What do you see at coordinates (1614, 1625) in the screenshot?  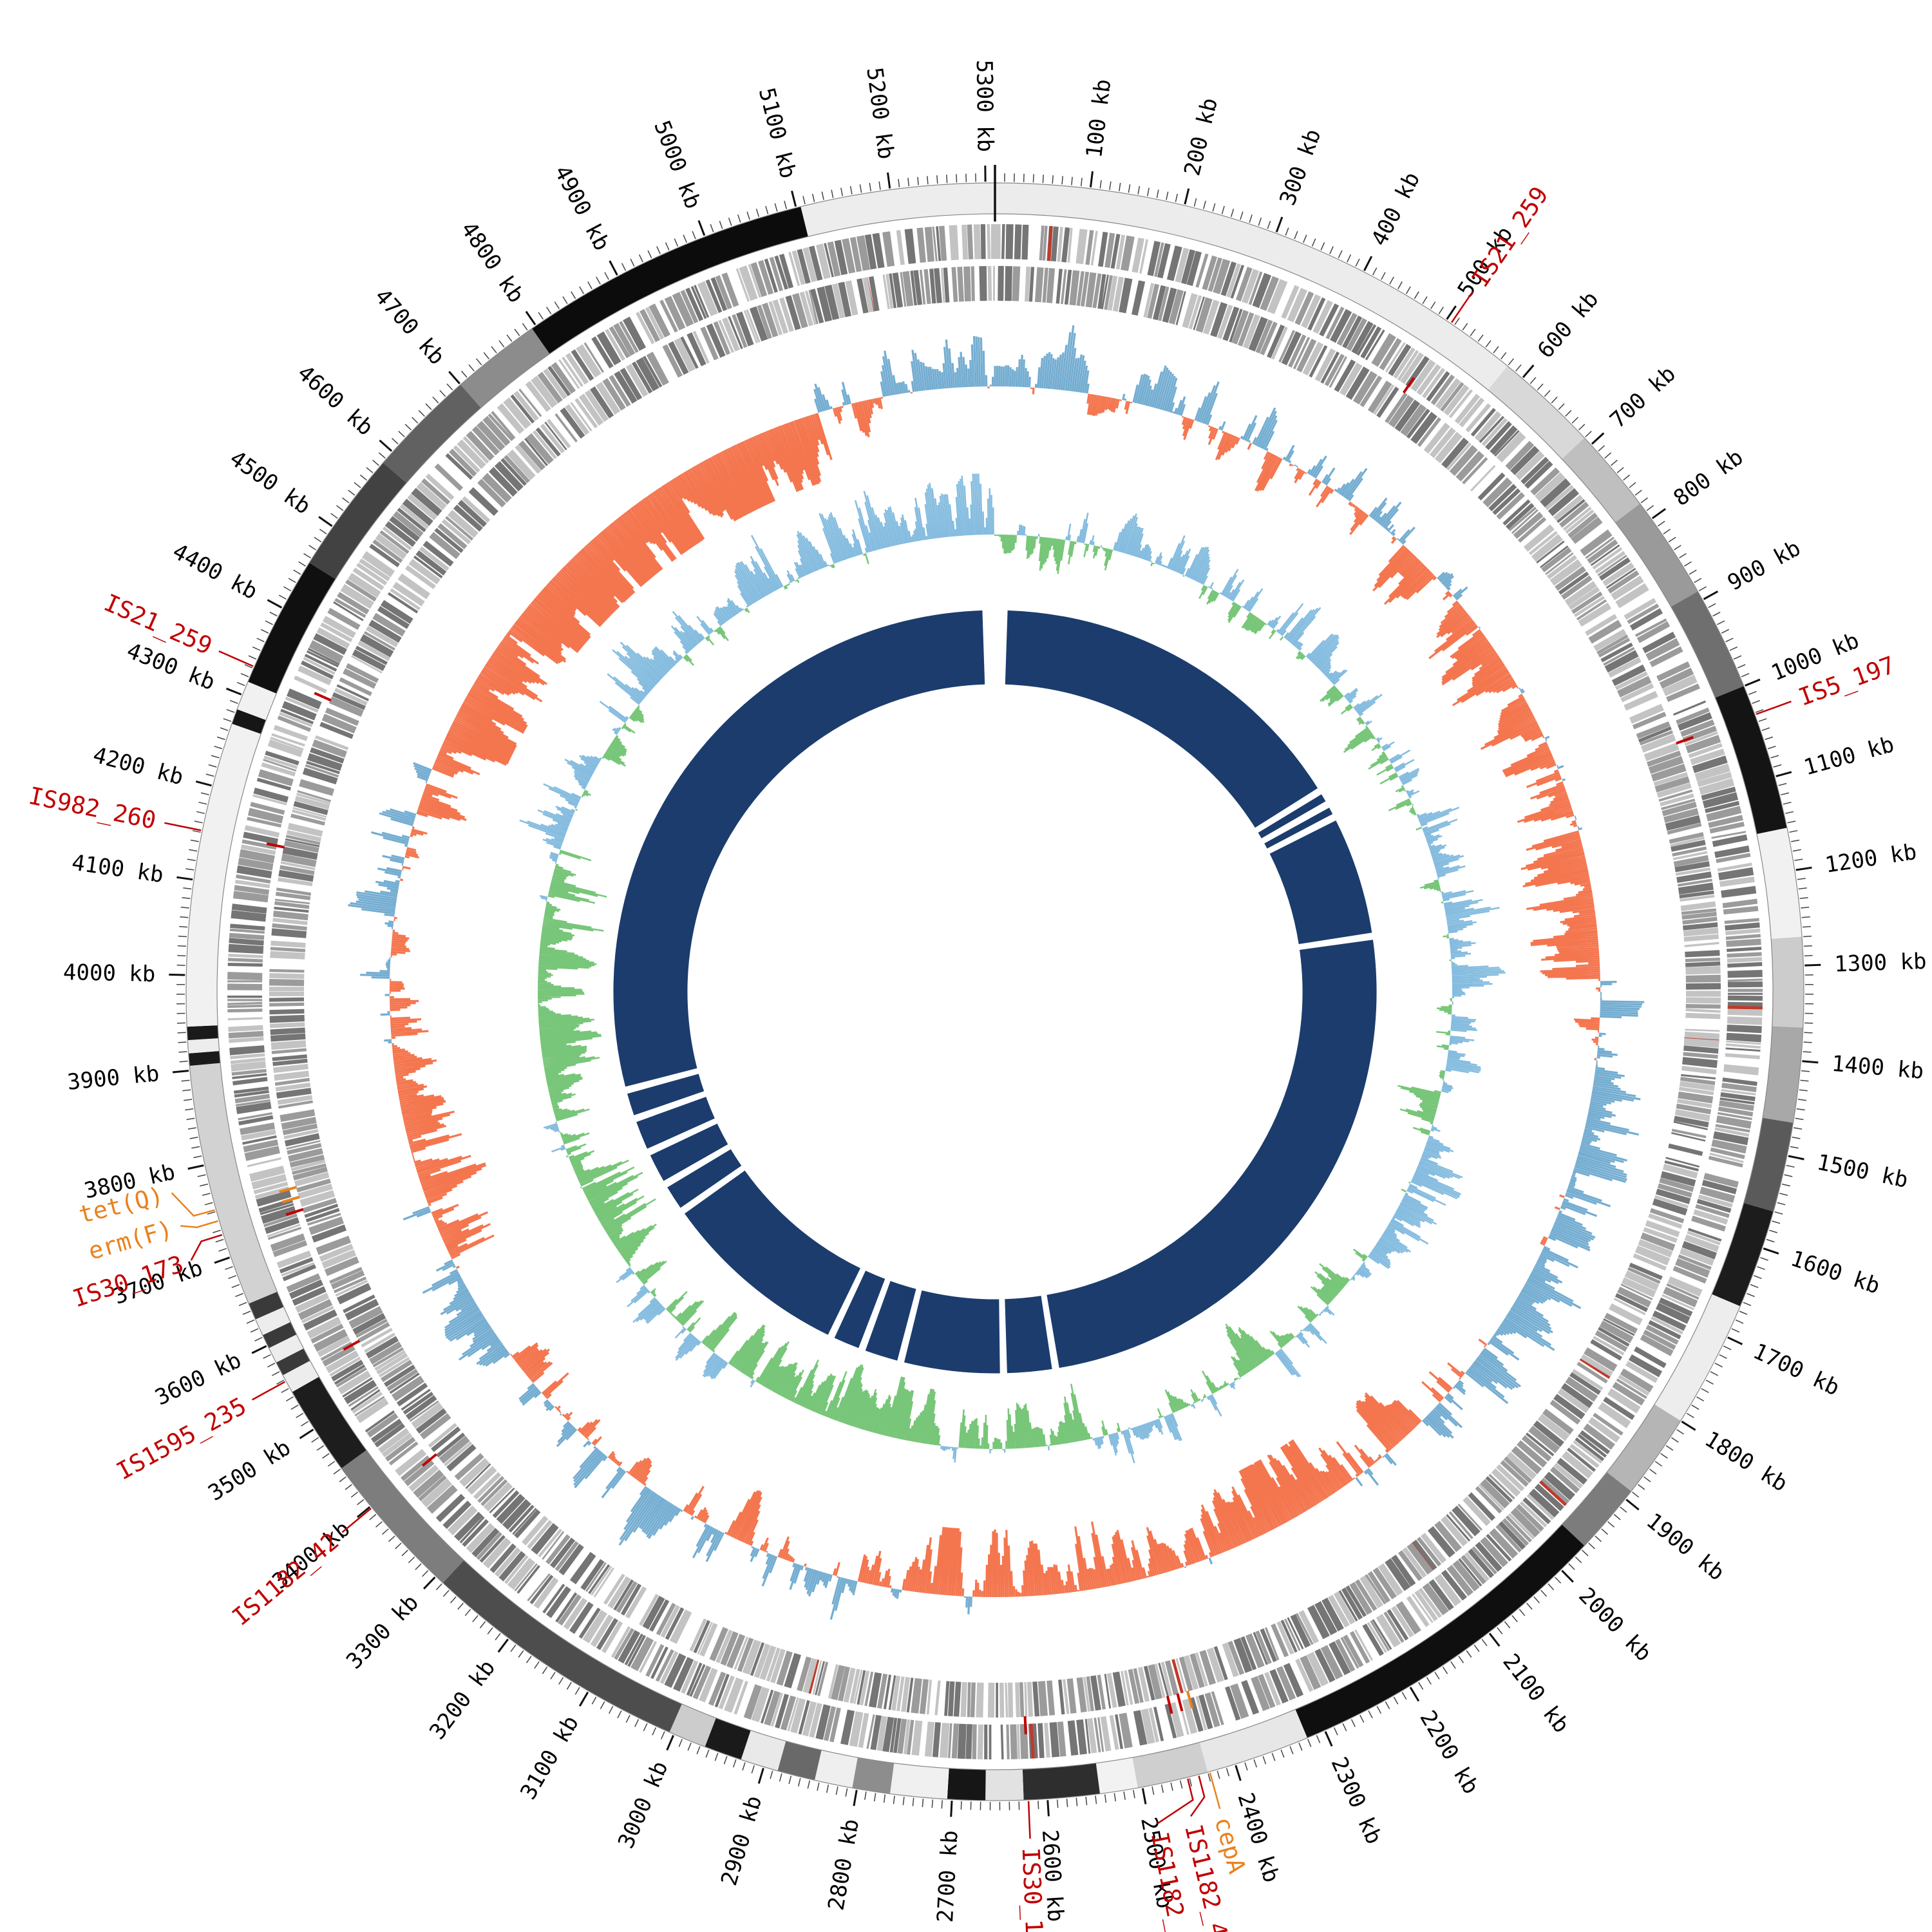 I see `tick-label: 2000 kb` at bounding box center [1614, 1625].